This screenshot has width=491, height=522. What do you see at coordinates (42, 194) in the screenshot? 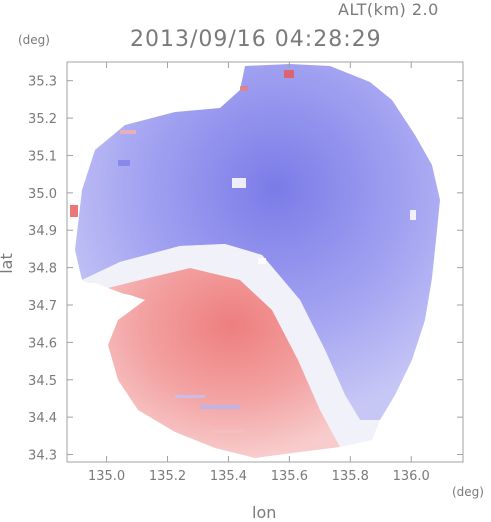
I see `y-tick-label: 35.0` at bounding box center [42, 194].